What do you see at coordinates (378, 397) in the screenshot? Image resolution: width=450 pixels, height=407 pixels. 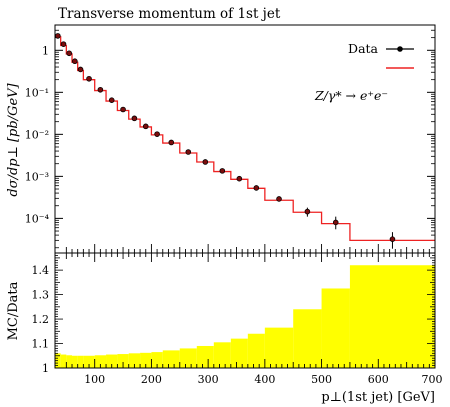 I see `x-axis-label: p⊥(1st jet) [GeV]` at bounding box center [378, 397].